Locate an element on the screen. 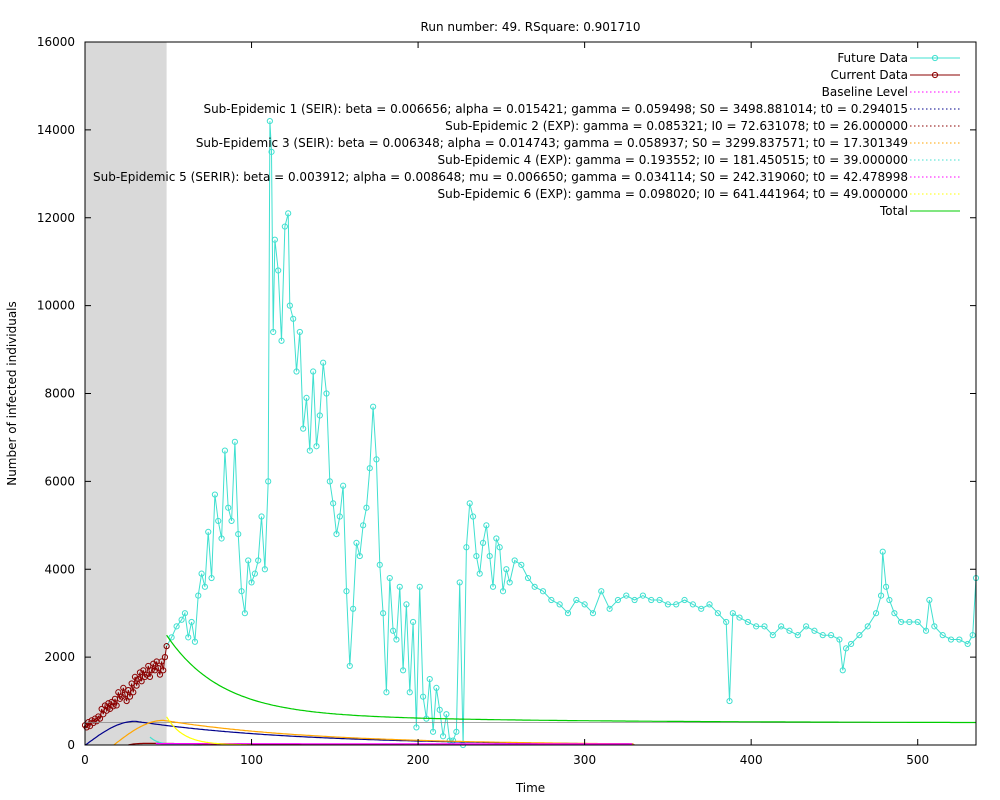  y-tick-label: 4000 is located at coordinates (59, 569).